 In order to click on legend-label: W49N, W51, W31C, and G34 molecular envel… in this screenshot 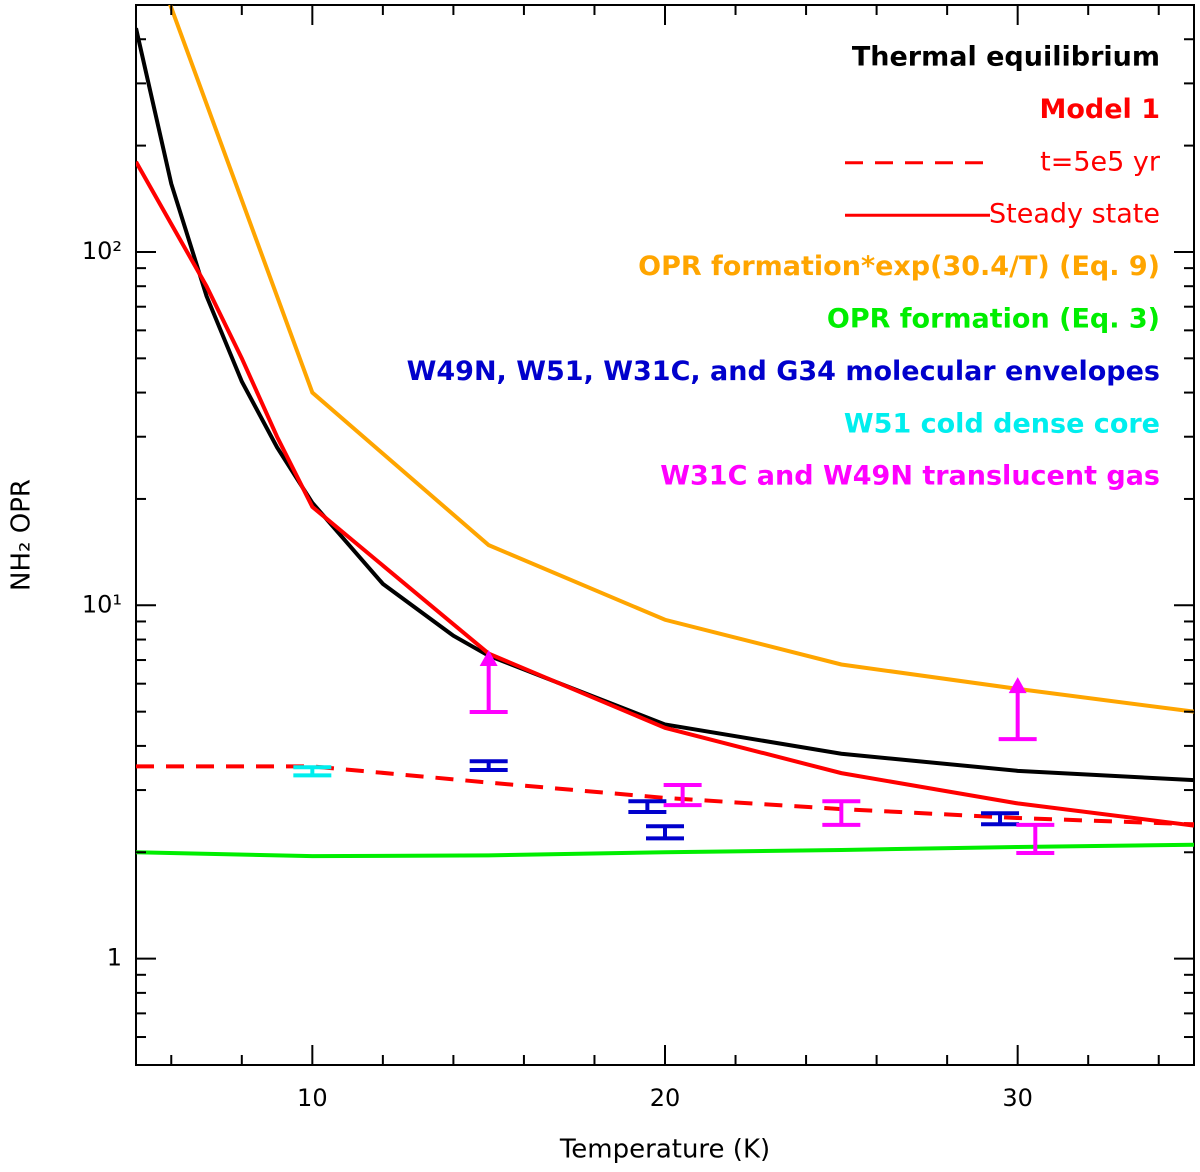, I will do `click(783, 371)`.